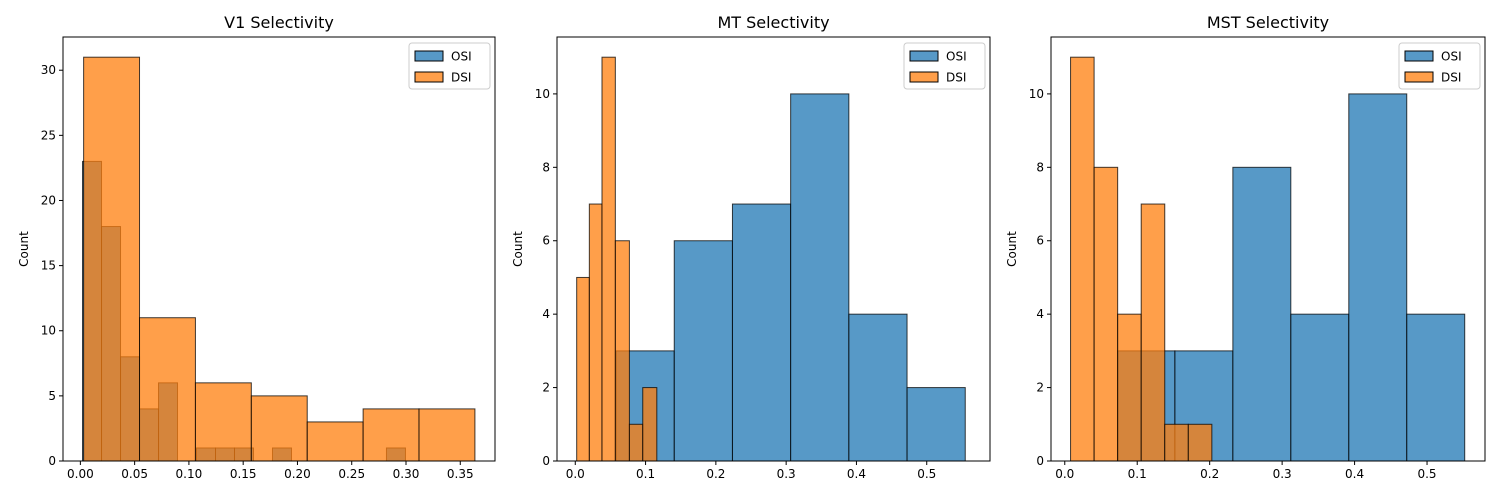 The height and width of the screenshot is (500, 1500). What do you see at coordinates (460, 474) in the screenshot?
I see `x-tick-label: 0.35` at bounding box center [460, 474].